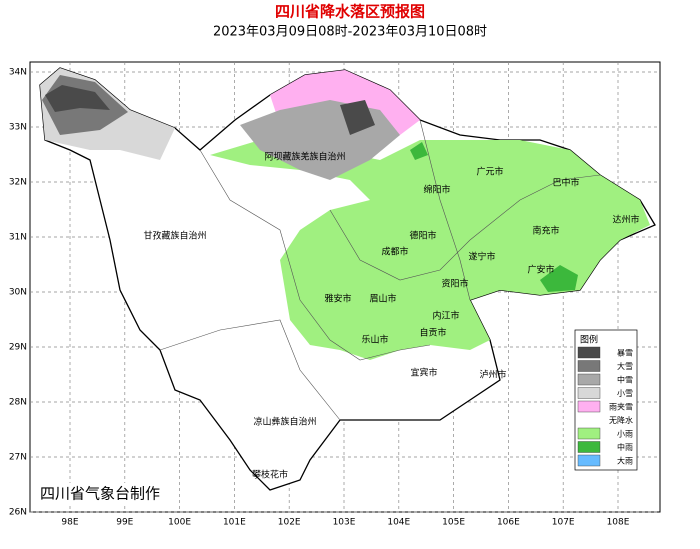  I want to click on place-label: 绵阳市, so click(436, 190).